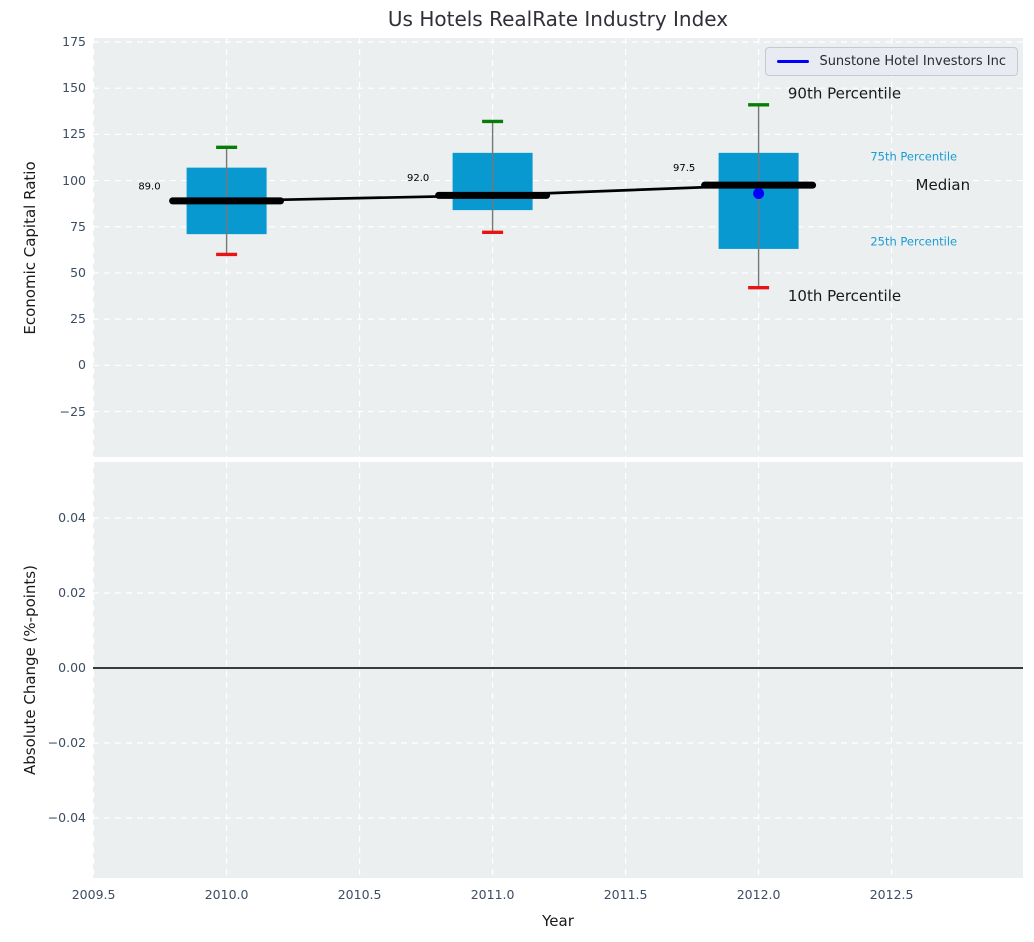 The height and width of the screenshot is (942, 1034). I want to click on y-tick-label: −0.02, so click(66, 742).